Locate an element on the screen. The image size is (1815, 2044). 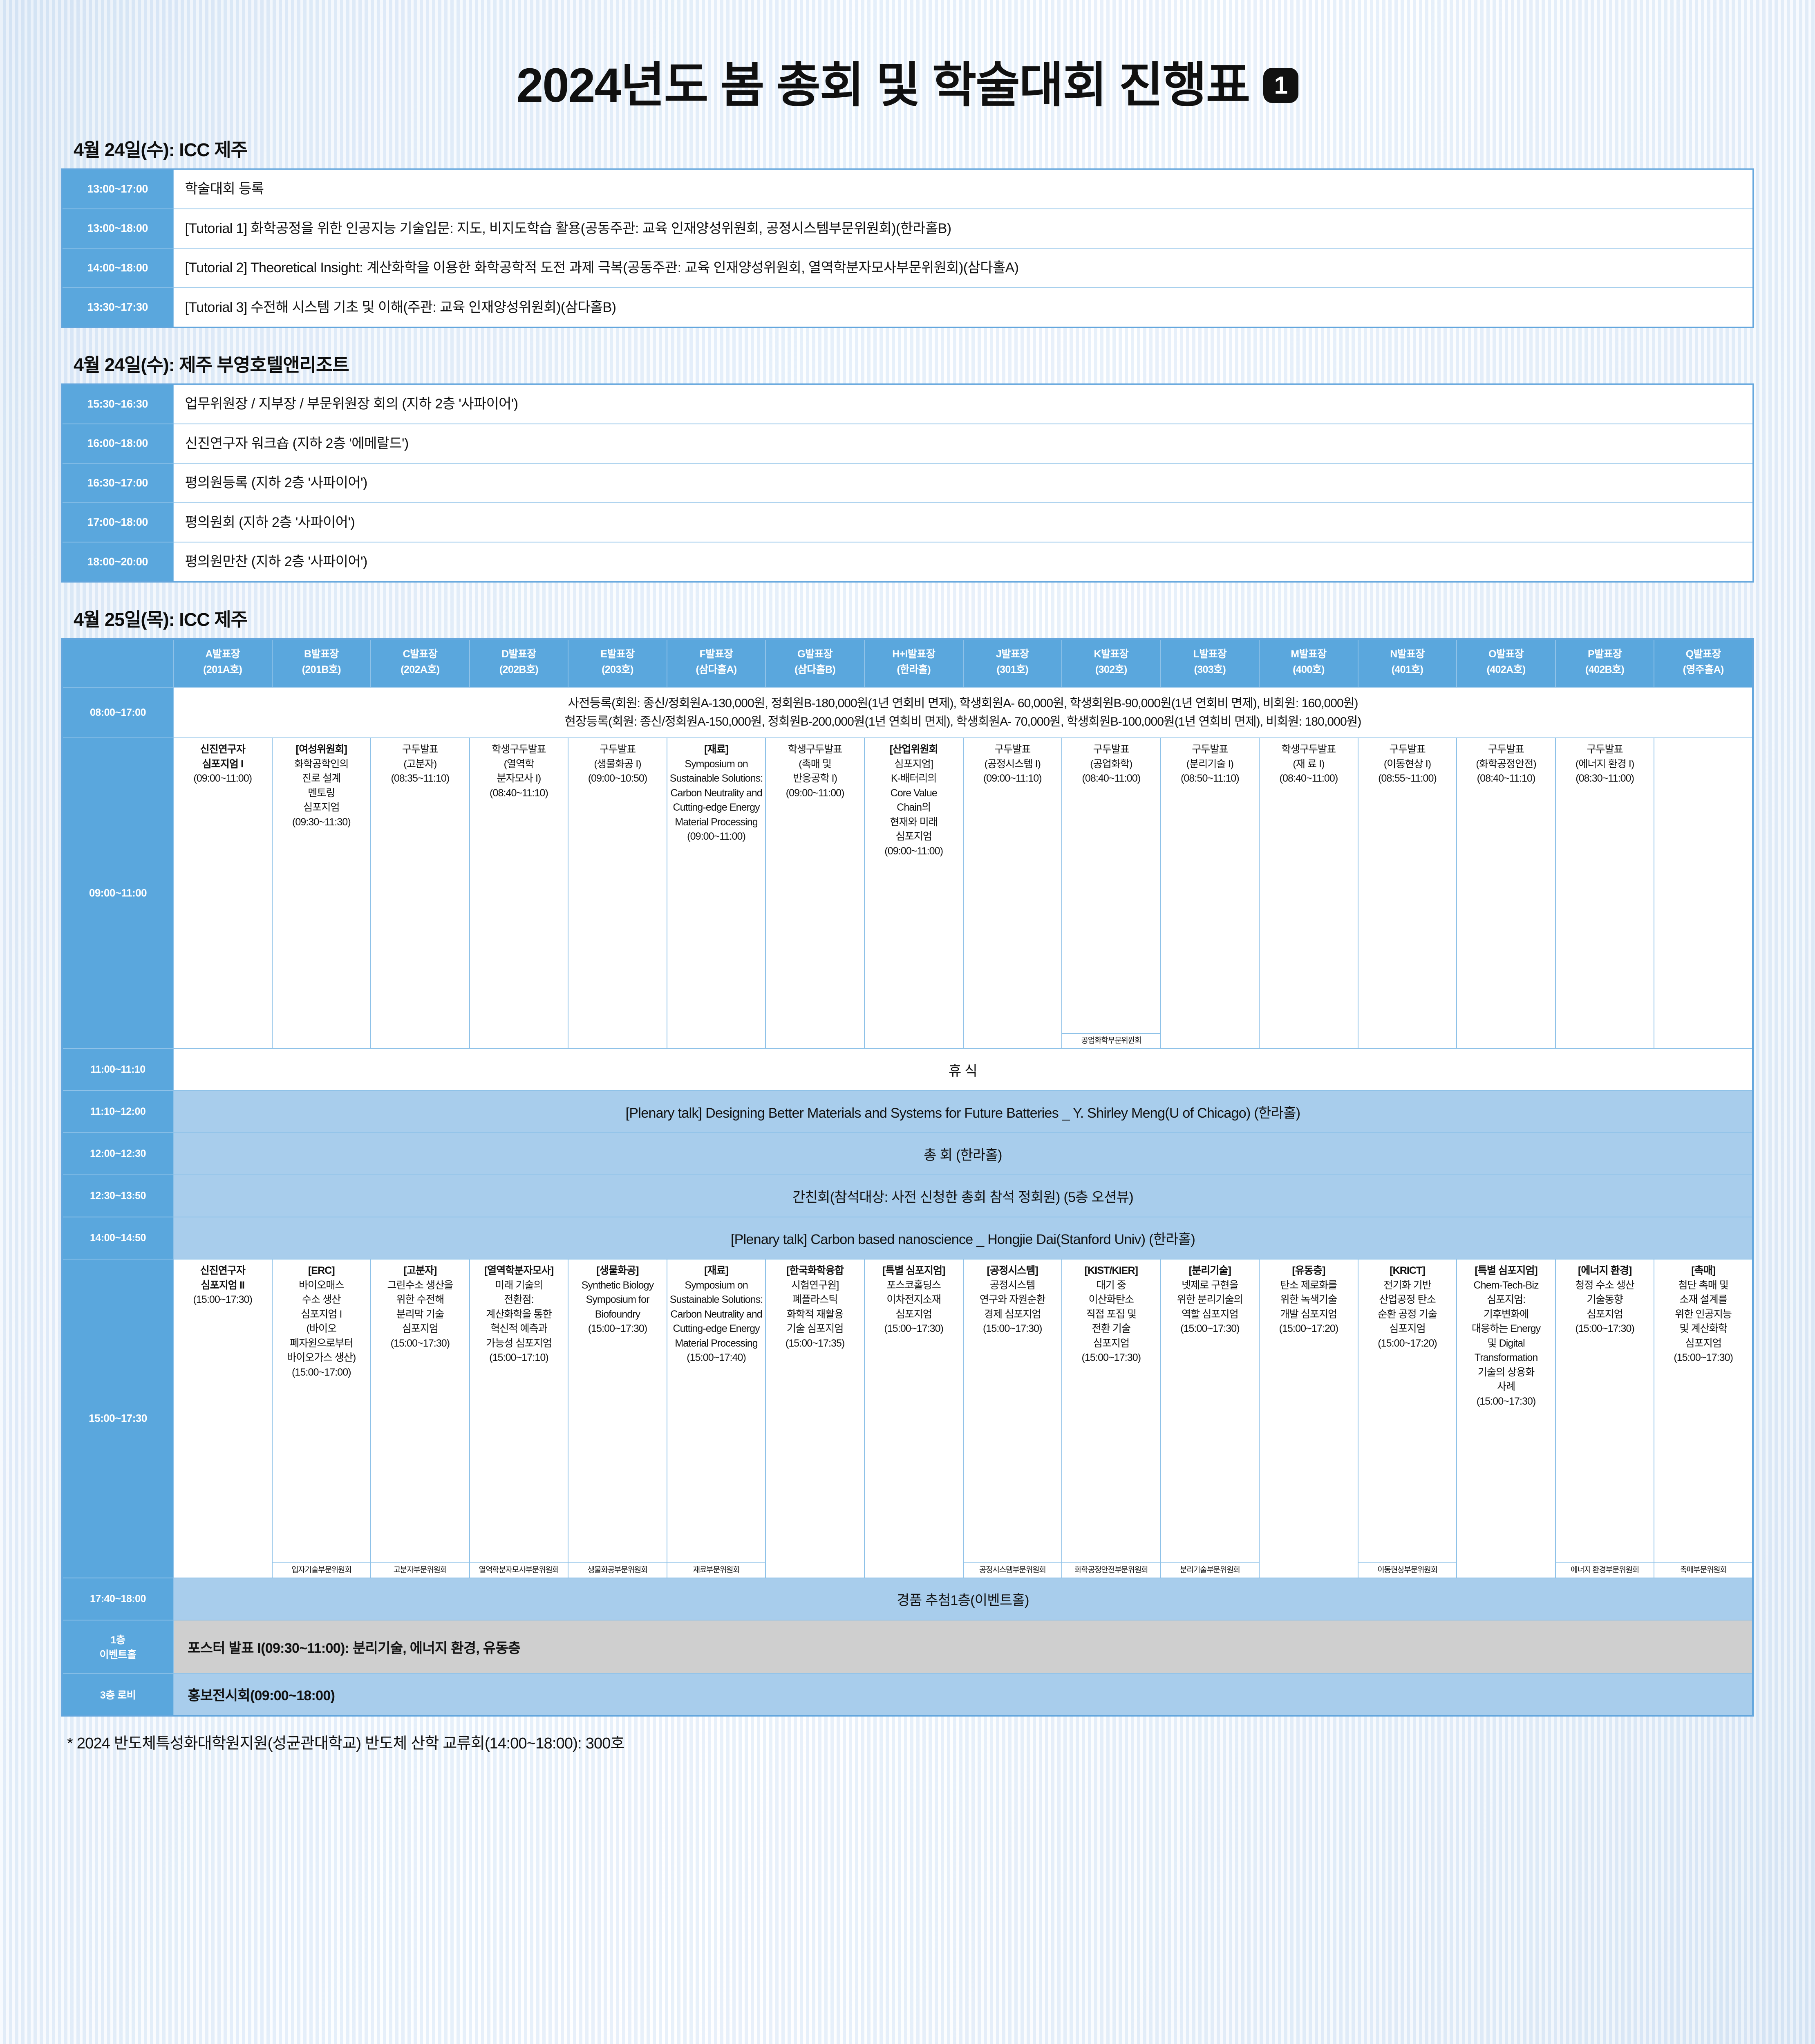
table-row: 17:00~18:00 평의원회 (지하 2층 '사파이어') is located at coordinates (907, 522).